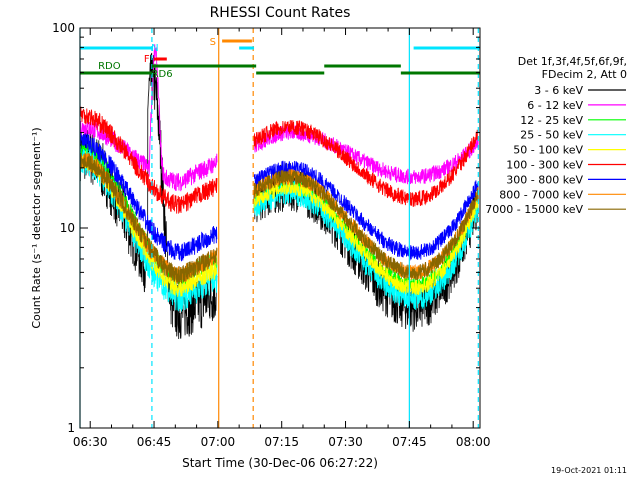 This screenshot has width=640, height=480. What do you see at coordinates (473, 442) in the screenshot?
I see `x-tick-label: 08:00` at bounding box center [473, 442].